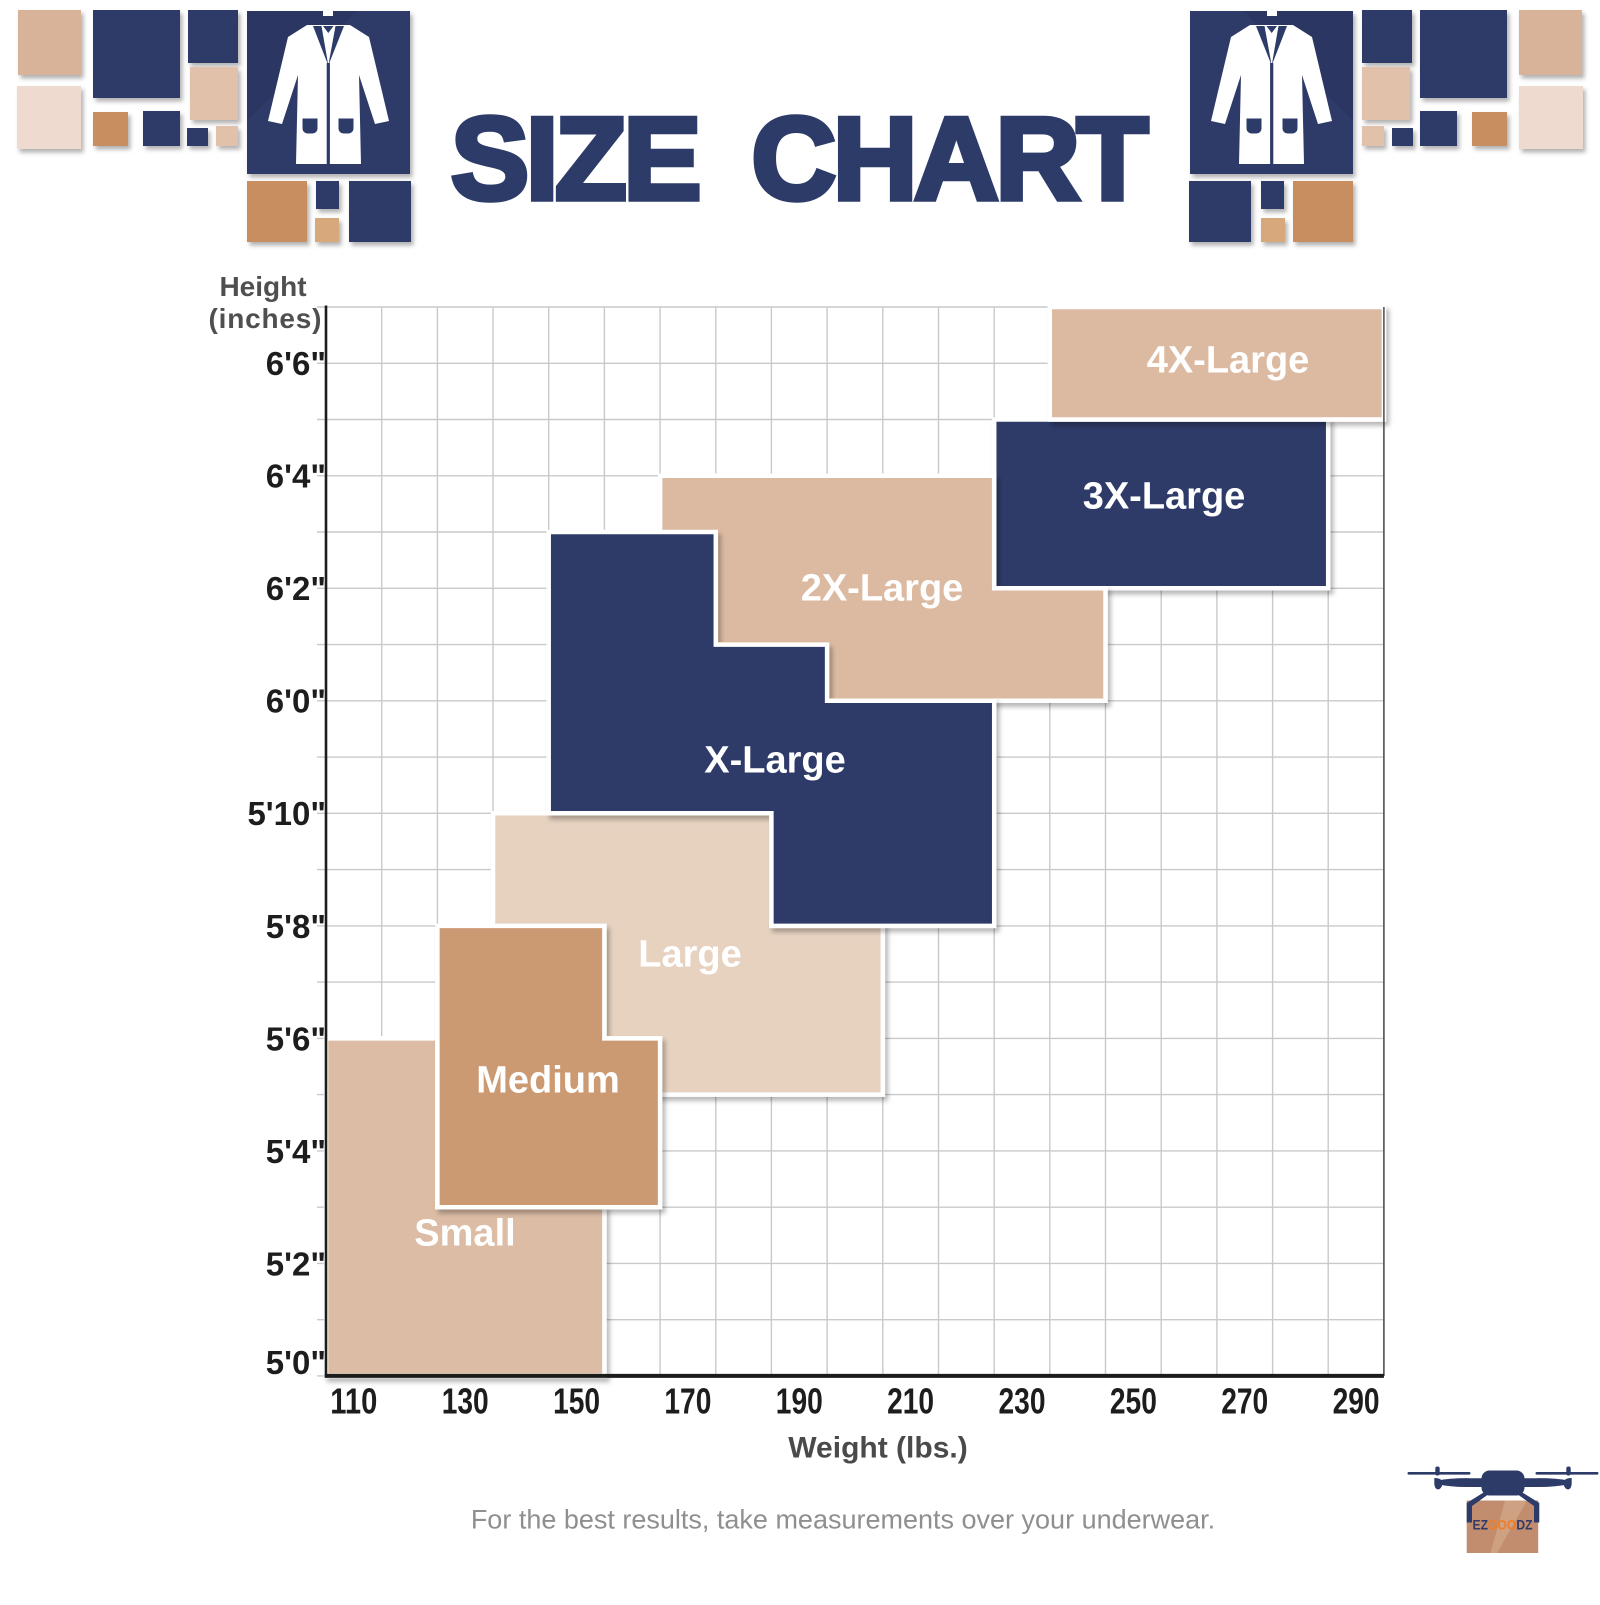 The width and height of the screenshot is (1600, 1605). Describe the element at coordinates (296, 363) in the screenshot. I see `svg-text: 6'6"` at that location.